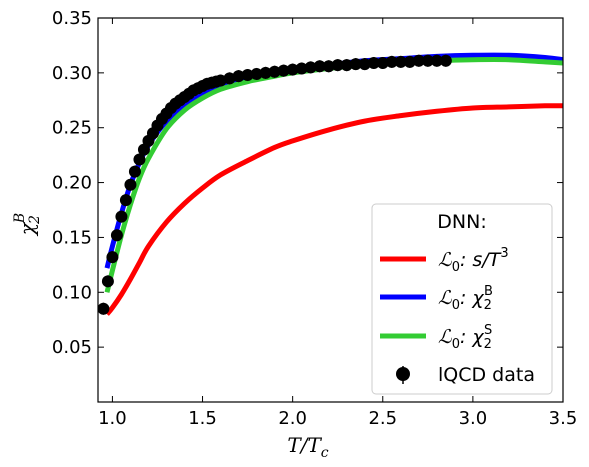  Describe the element at coordinates (72, 128) in the screenshot. I see `y-tick-label: 0.25` at that location.